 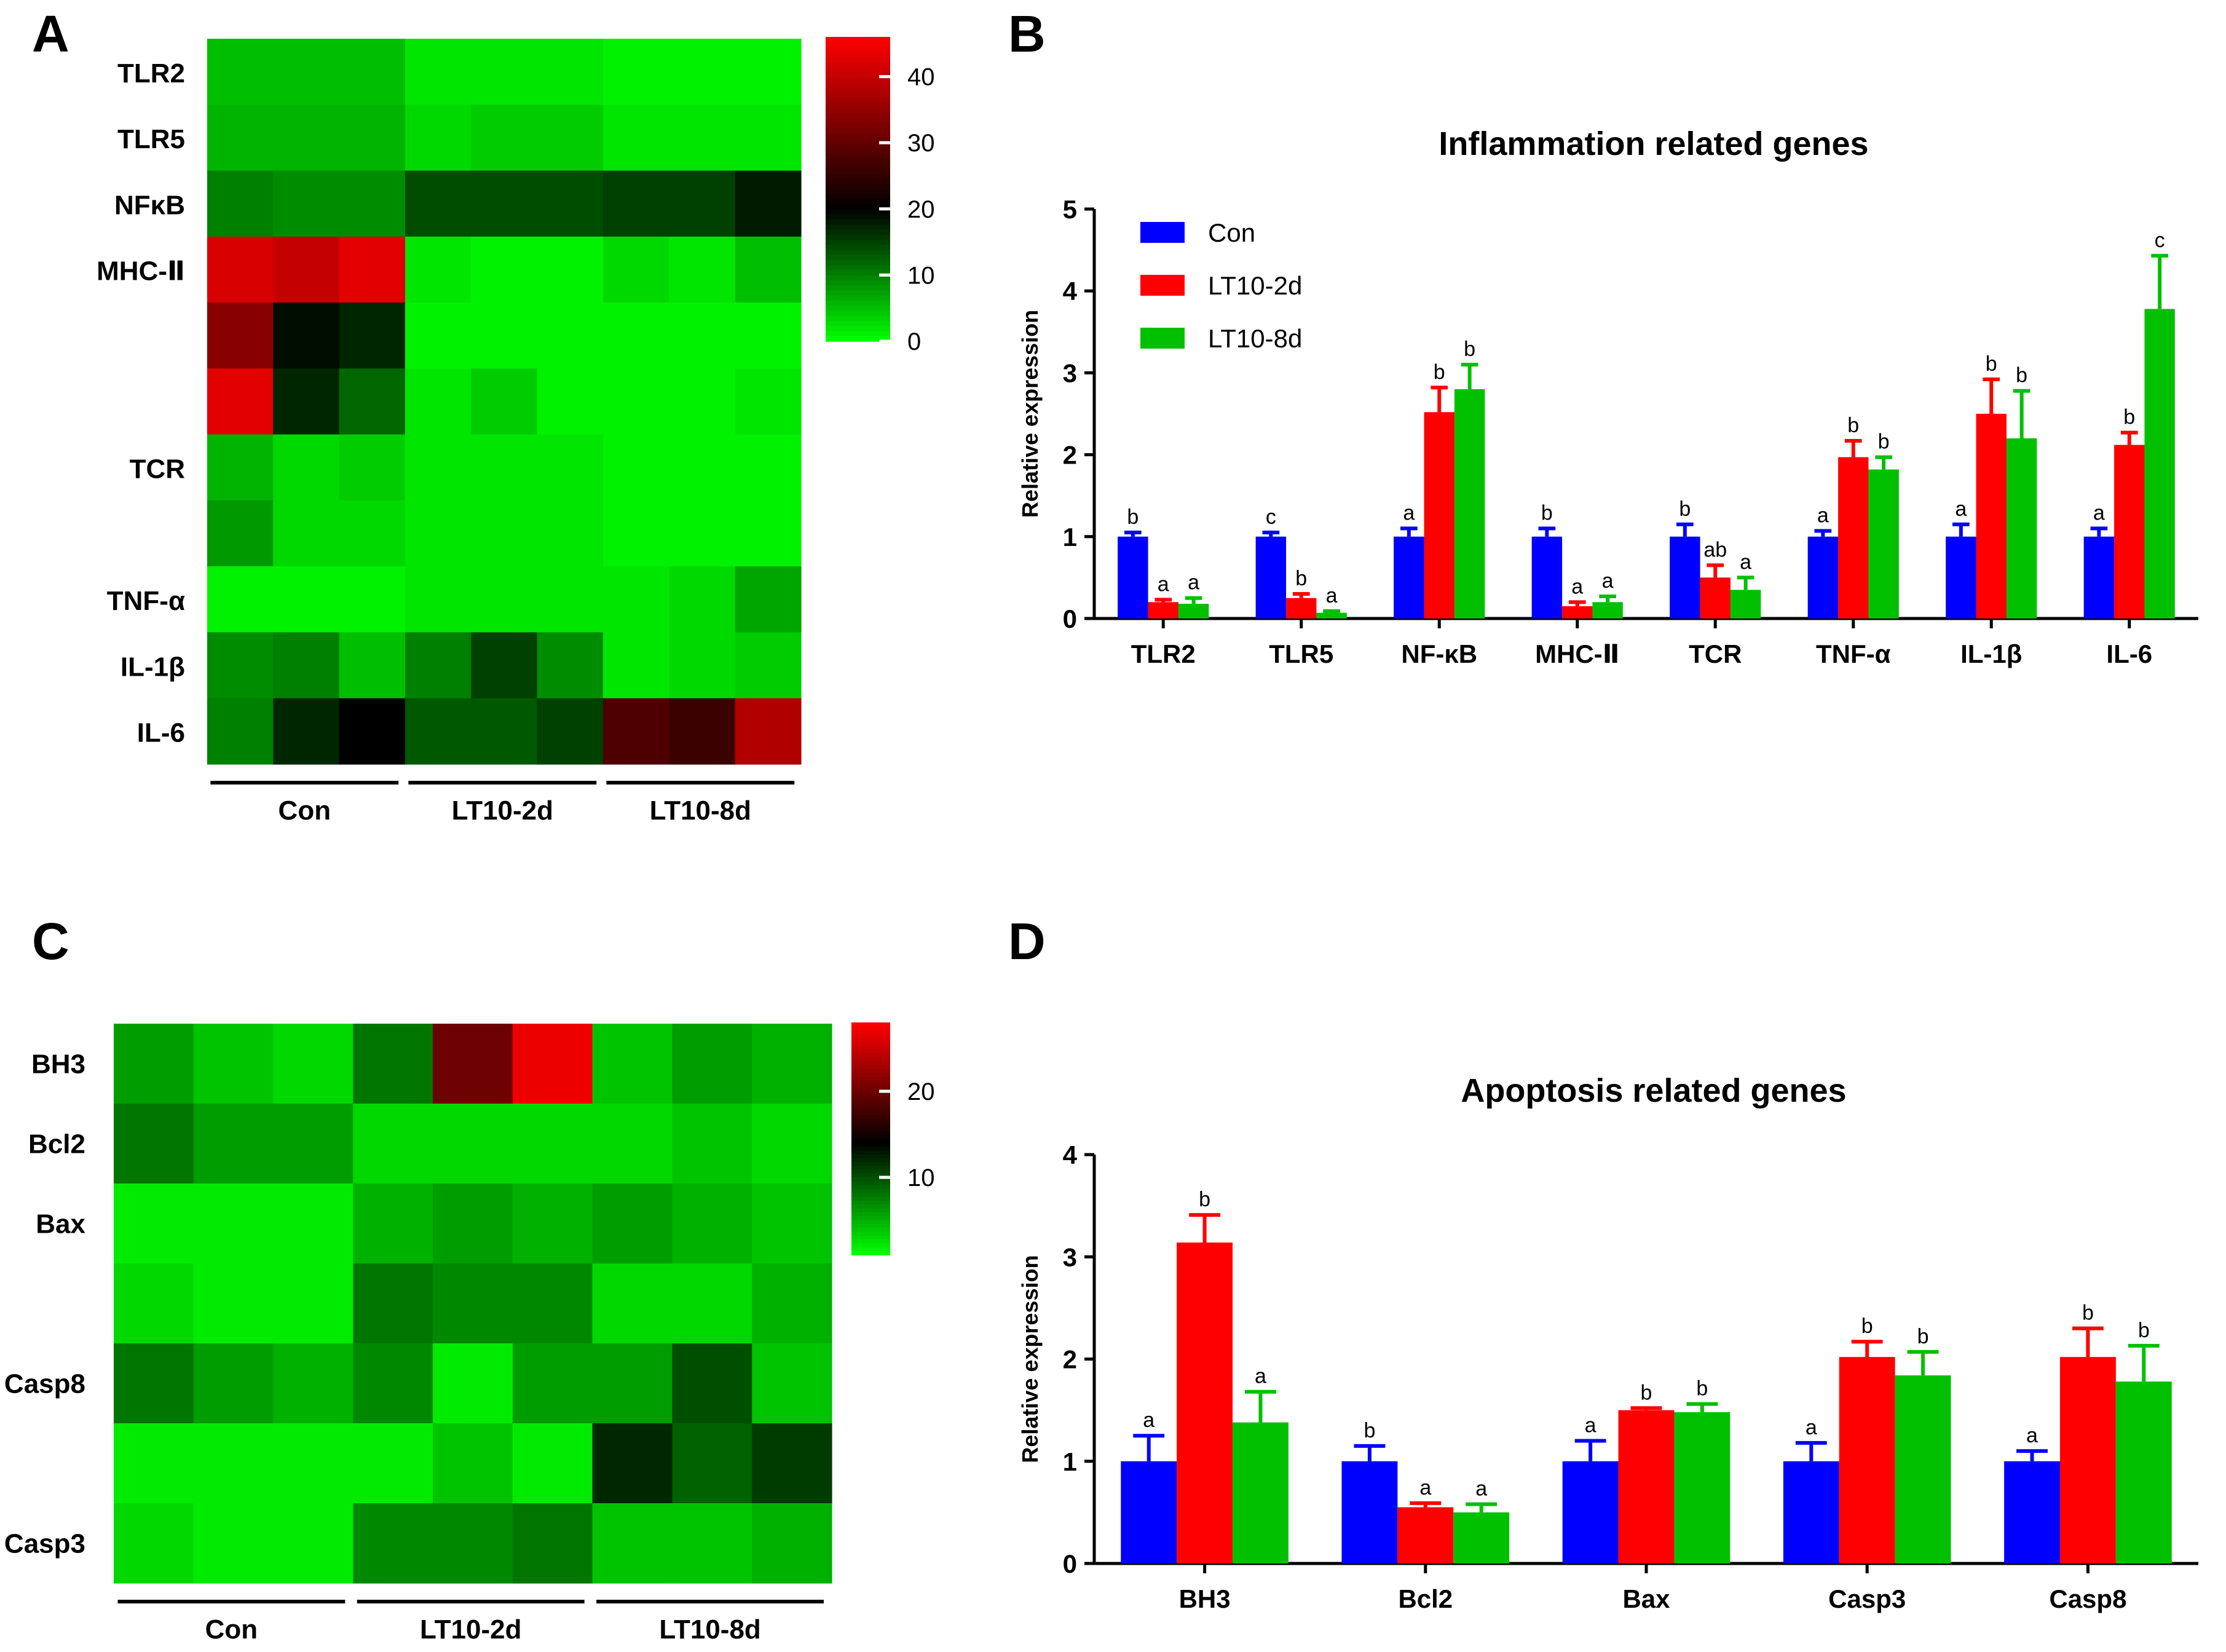 I want to click on chart-title: Apoptosis related genes, so click(x=1653, y=1090).